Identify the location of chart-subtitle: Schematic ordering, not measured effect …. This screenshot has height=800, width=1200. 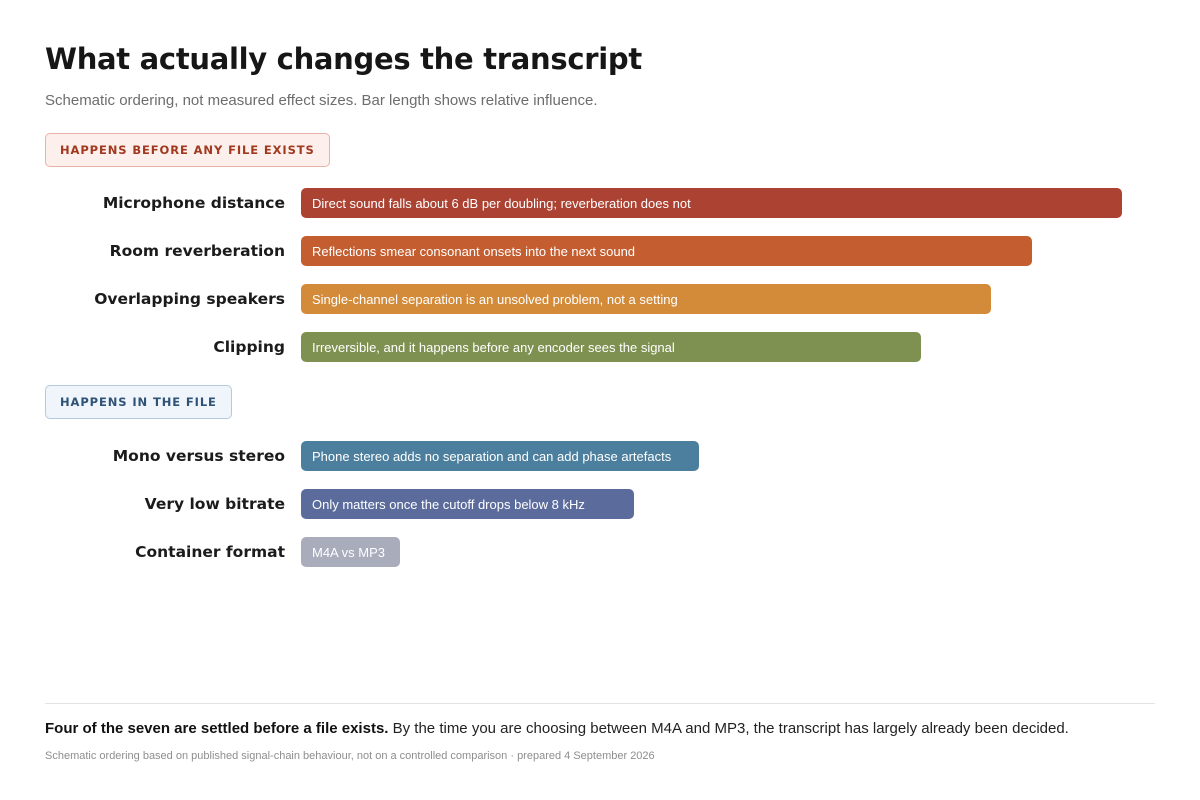
(321, 100).